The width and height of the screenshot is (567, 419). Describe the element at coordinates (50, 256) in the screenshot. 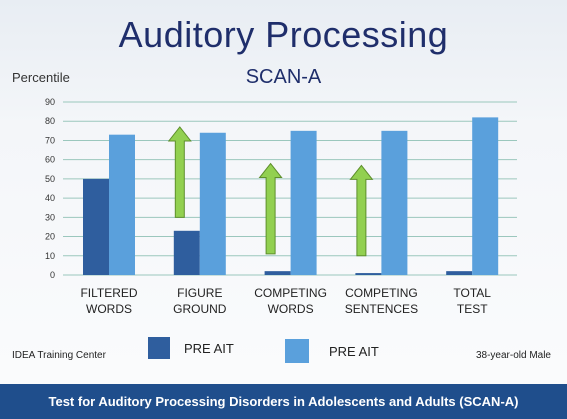

I see `y-tick-label: 10` at that location.